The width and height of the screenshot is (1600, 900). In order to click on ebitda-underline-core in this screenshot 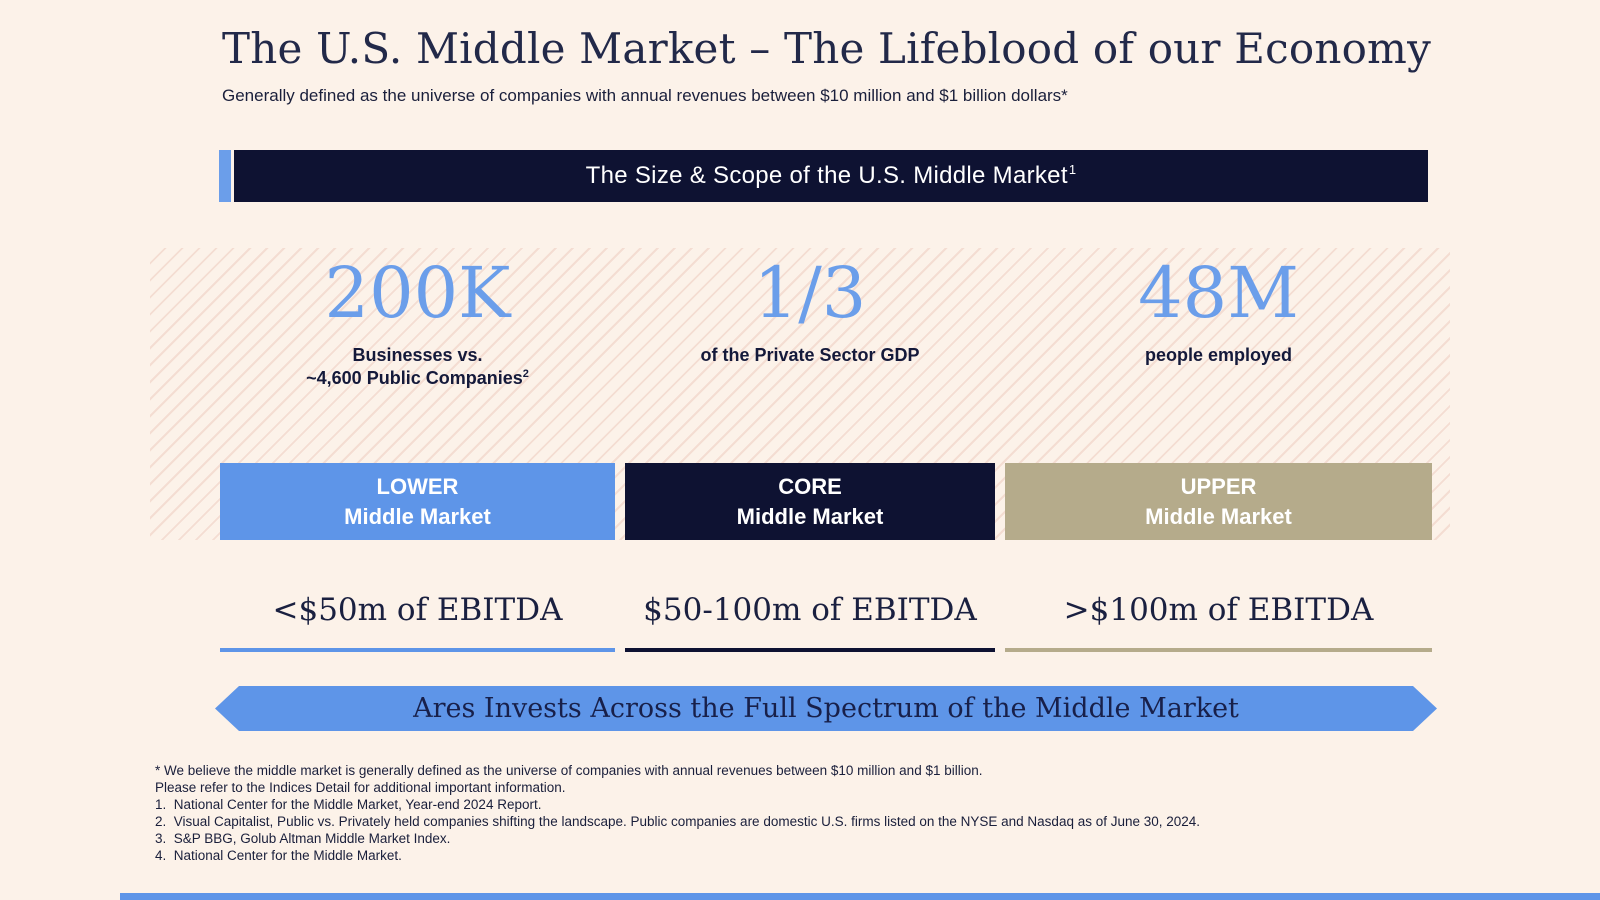, I will do `click(810, 650)`.